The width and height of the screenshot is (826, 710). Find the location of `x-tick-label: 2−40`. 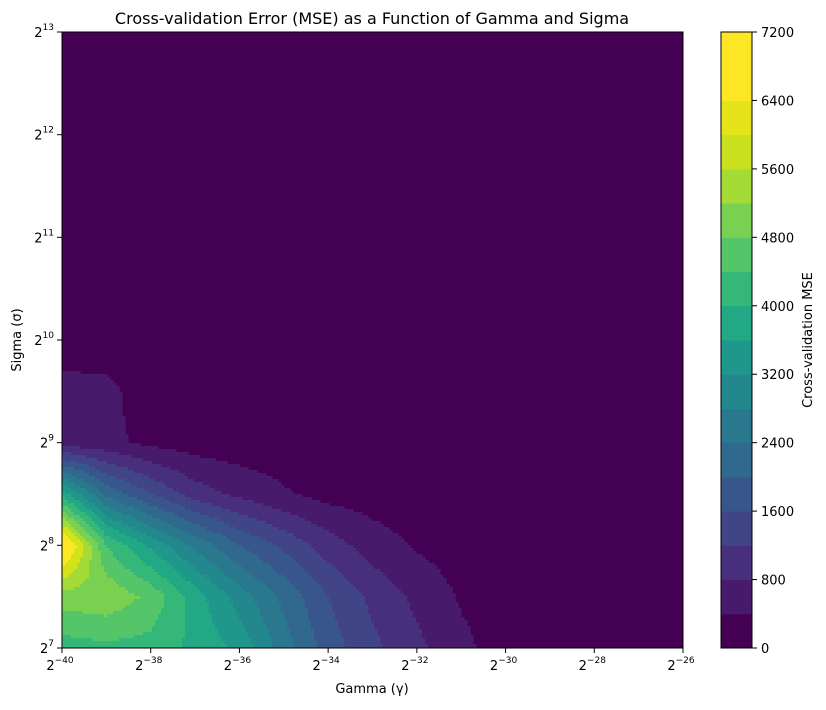

x-tick-label: 2−40 is located at coordinates (60, 665).